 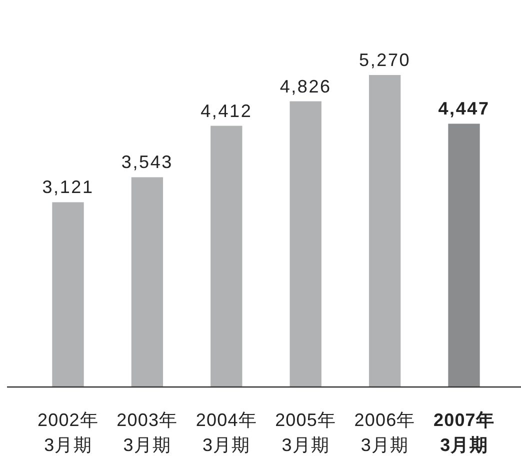 What do you see at coordinates (464, 432) in the screenshot?
I see `x-tick-label: 2007年 3月期` at bounding box center [464, 432].